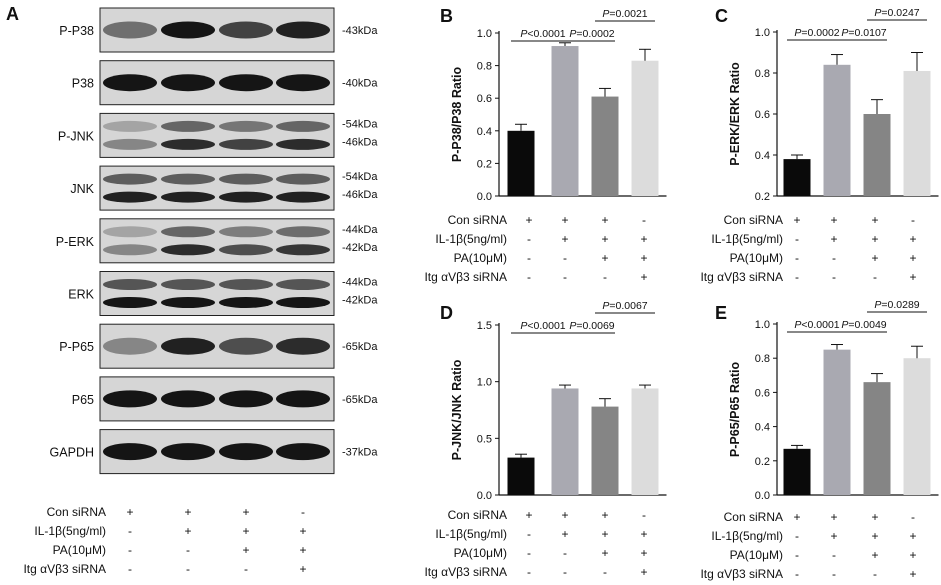  What do you see at coordinates (360, 124) in the screenshot?
I see `kda-label: -54kDa` at bounding box center [360, 124].